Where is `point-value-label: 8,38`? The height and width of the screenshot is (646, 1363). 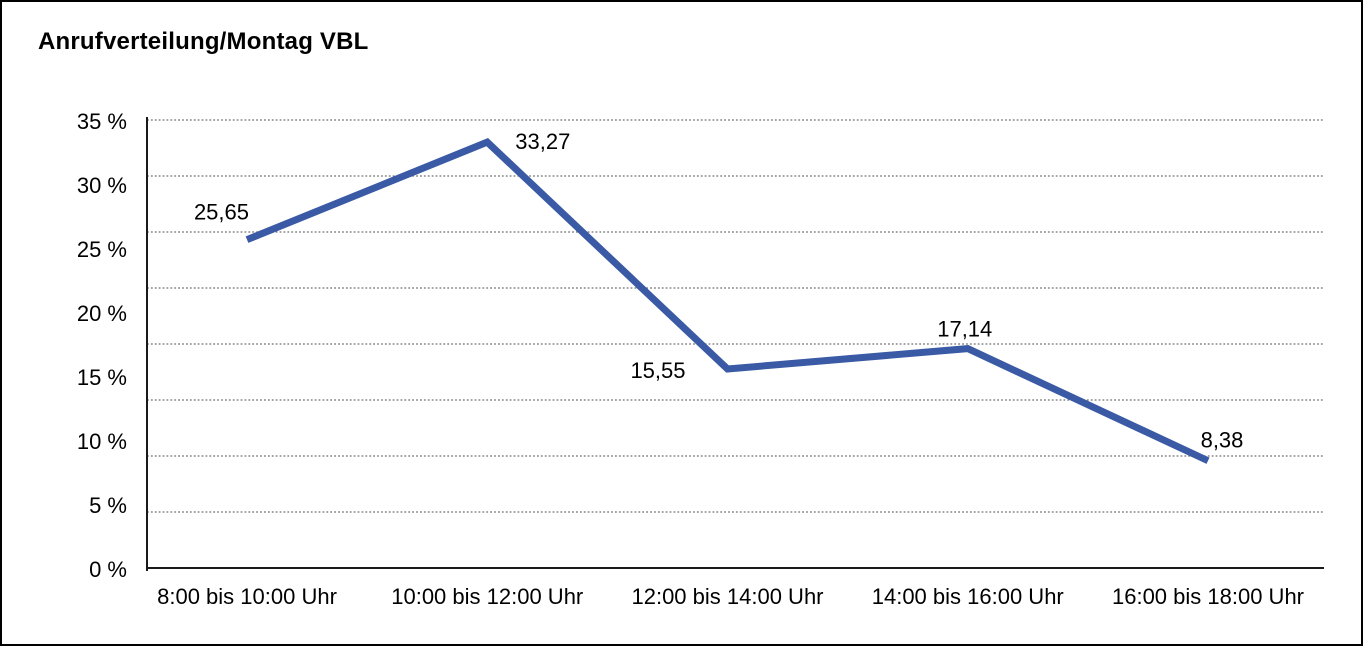
point-value-label: 8,38 is located at coordinates (1222, 440).